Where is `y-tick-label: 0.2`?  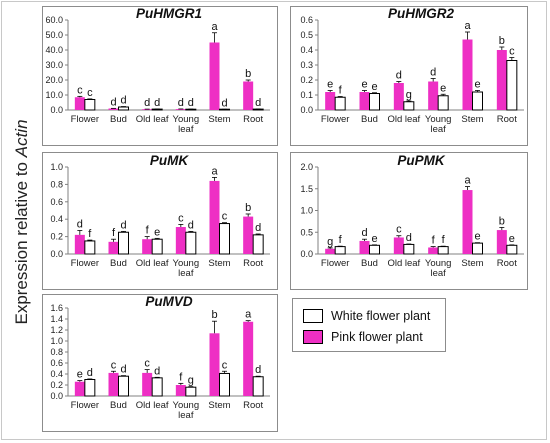 y-tick-label: 0.2 is located at coordinates (56, 237).